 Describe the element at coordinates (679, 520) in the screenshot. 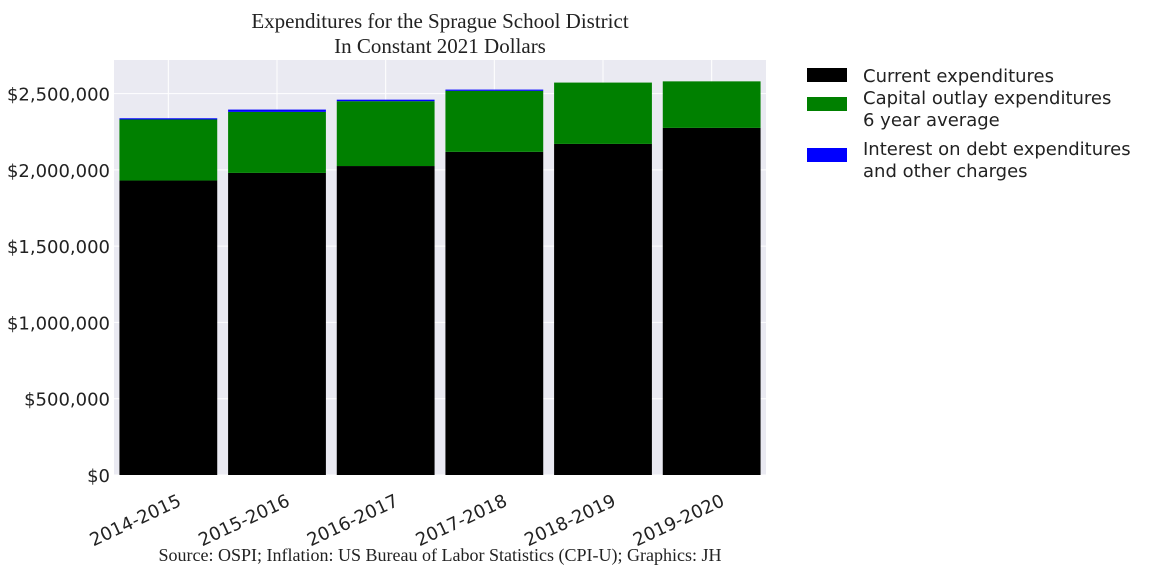

I see `x-tick-label: 2019-2020` at that location.